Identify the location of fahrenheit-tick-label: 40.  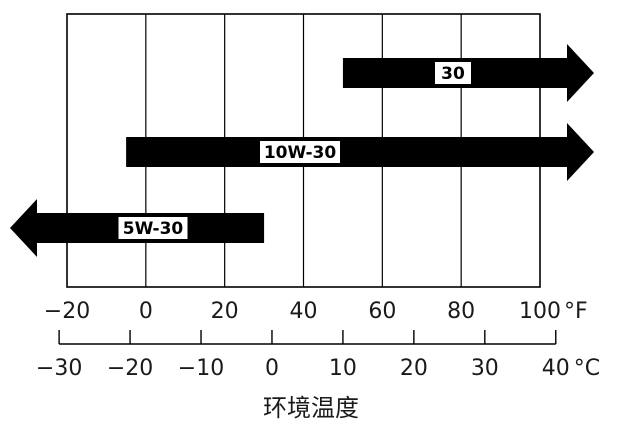
(304, 311).